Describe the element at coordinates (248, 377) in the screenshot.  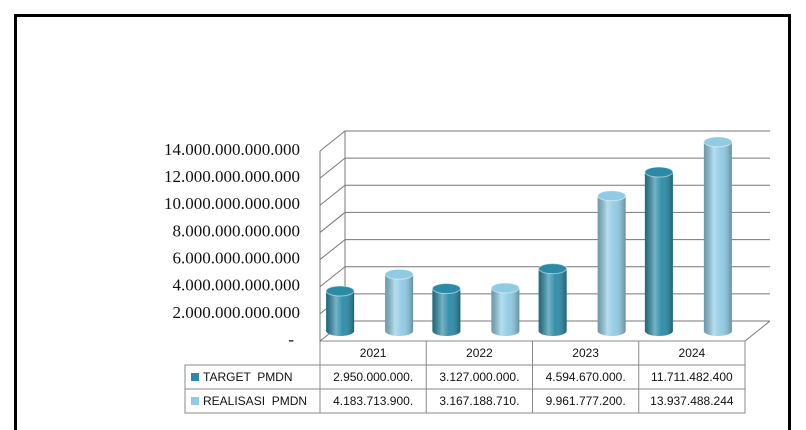
I see `legend-label: TARGET PMDN` at that location.